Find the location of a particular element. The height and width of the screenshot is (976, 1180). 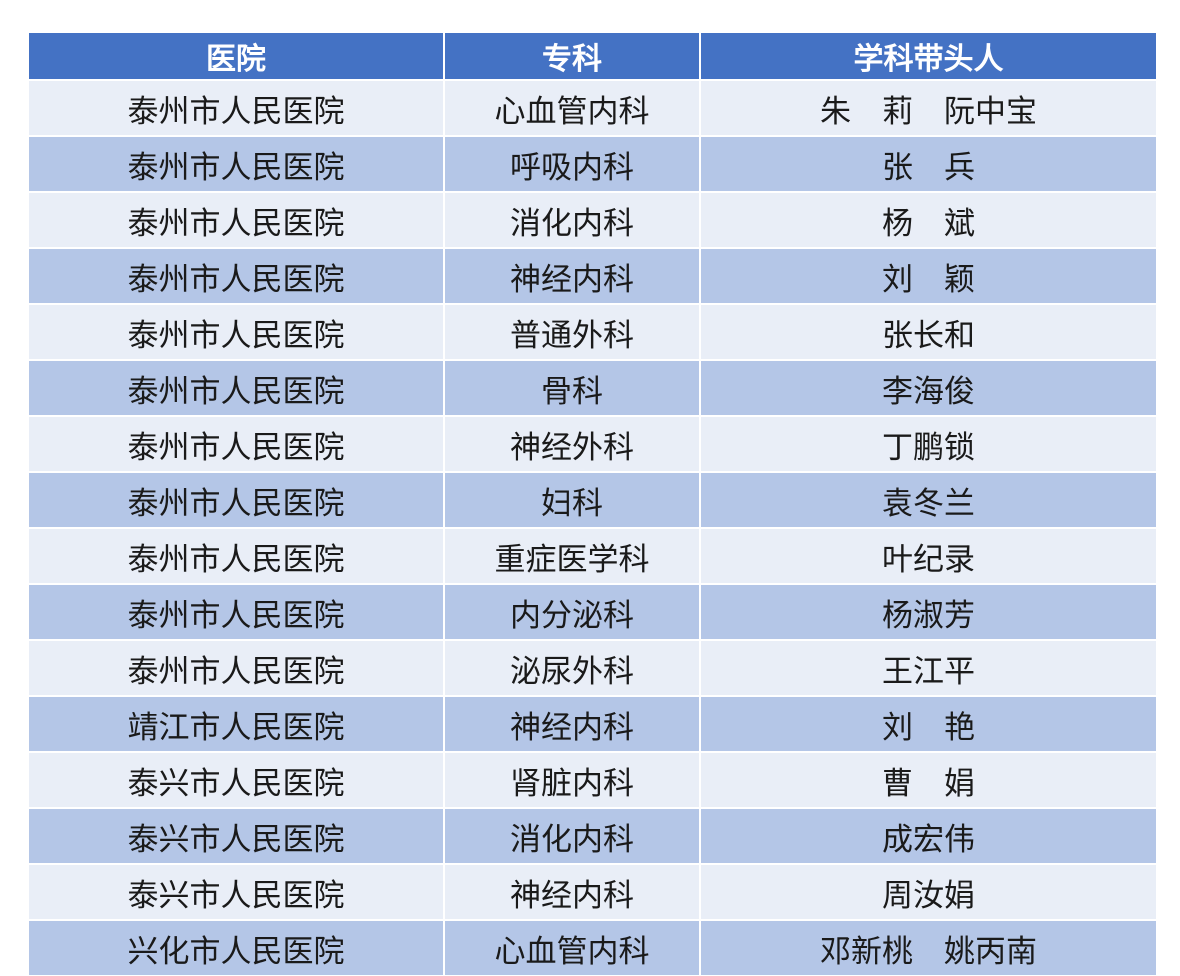

cell-specialty: 神经外科 is located at coordinates (572, 444).